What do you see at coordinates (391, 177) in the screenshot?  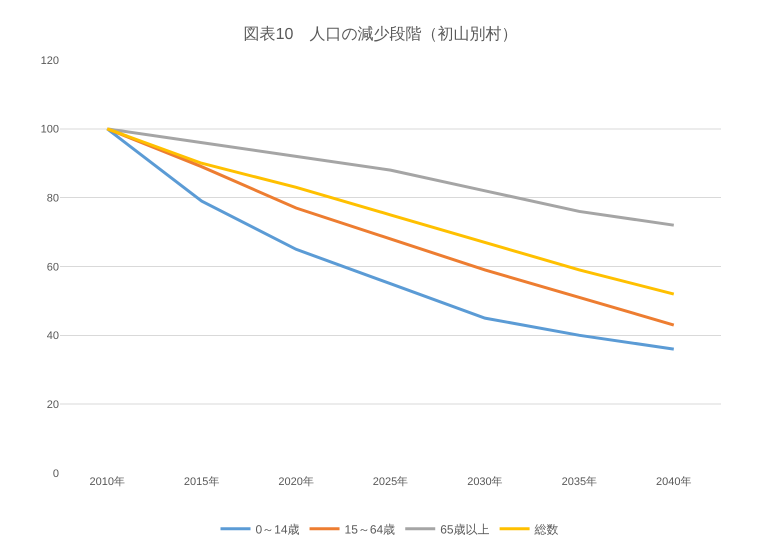 I see `line-series` at bounding box center [391, 177].